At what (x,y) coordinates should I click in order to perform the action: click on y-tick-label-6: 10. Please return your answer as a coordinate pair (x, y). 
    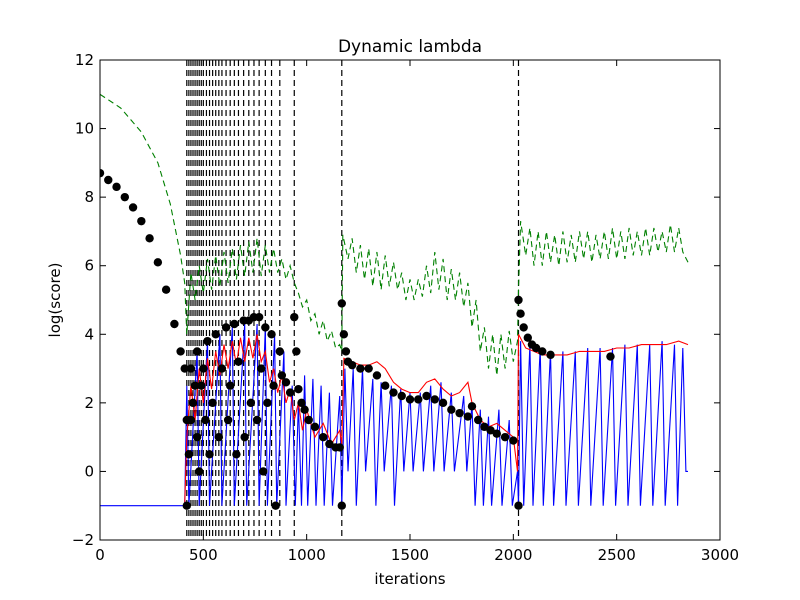
    Looking at the image, I should click on (84, 129).